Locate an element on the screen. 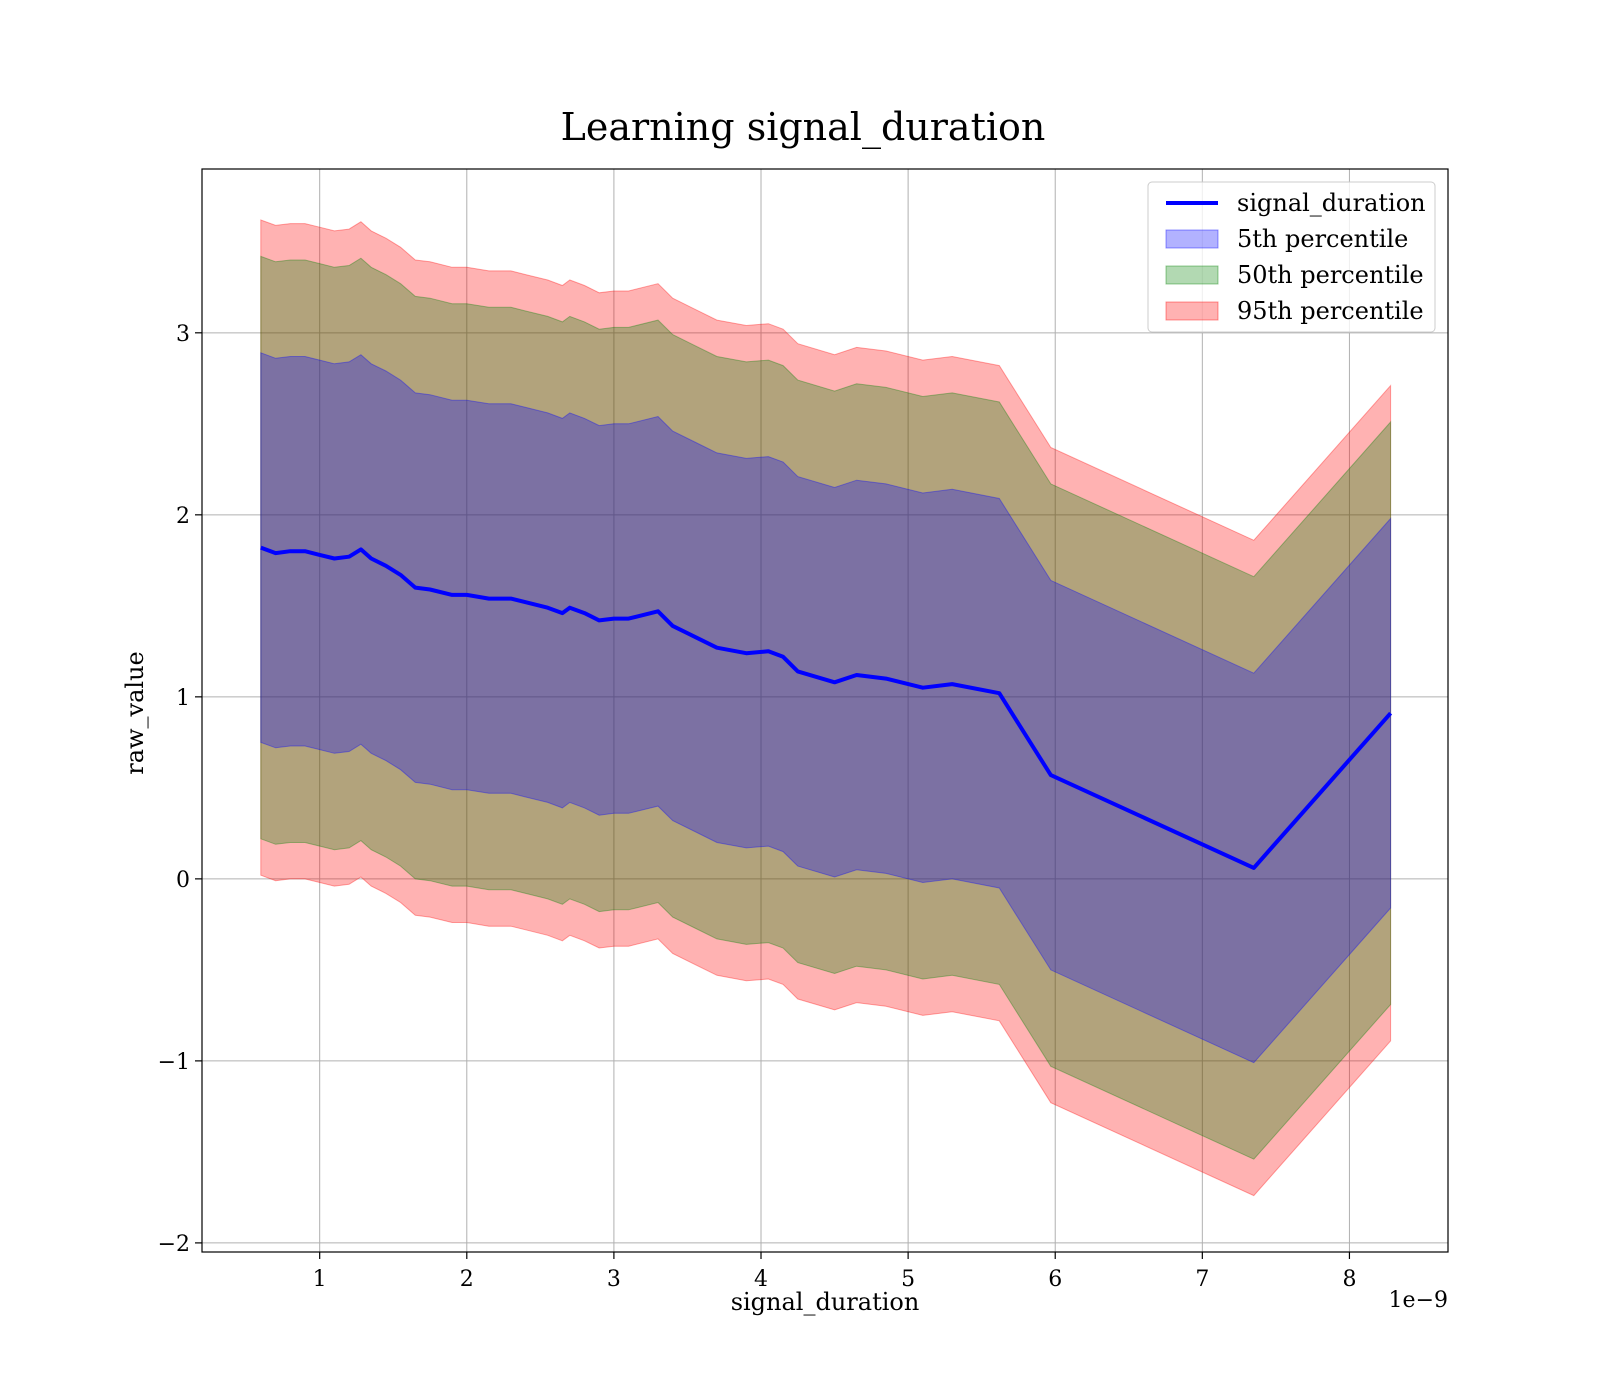 The image size is (1600, 1400). x-tick-label-4: 5 is located at coordinates (908, 1279).